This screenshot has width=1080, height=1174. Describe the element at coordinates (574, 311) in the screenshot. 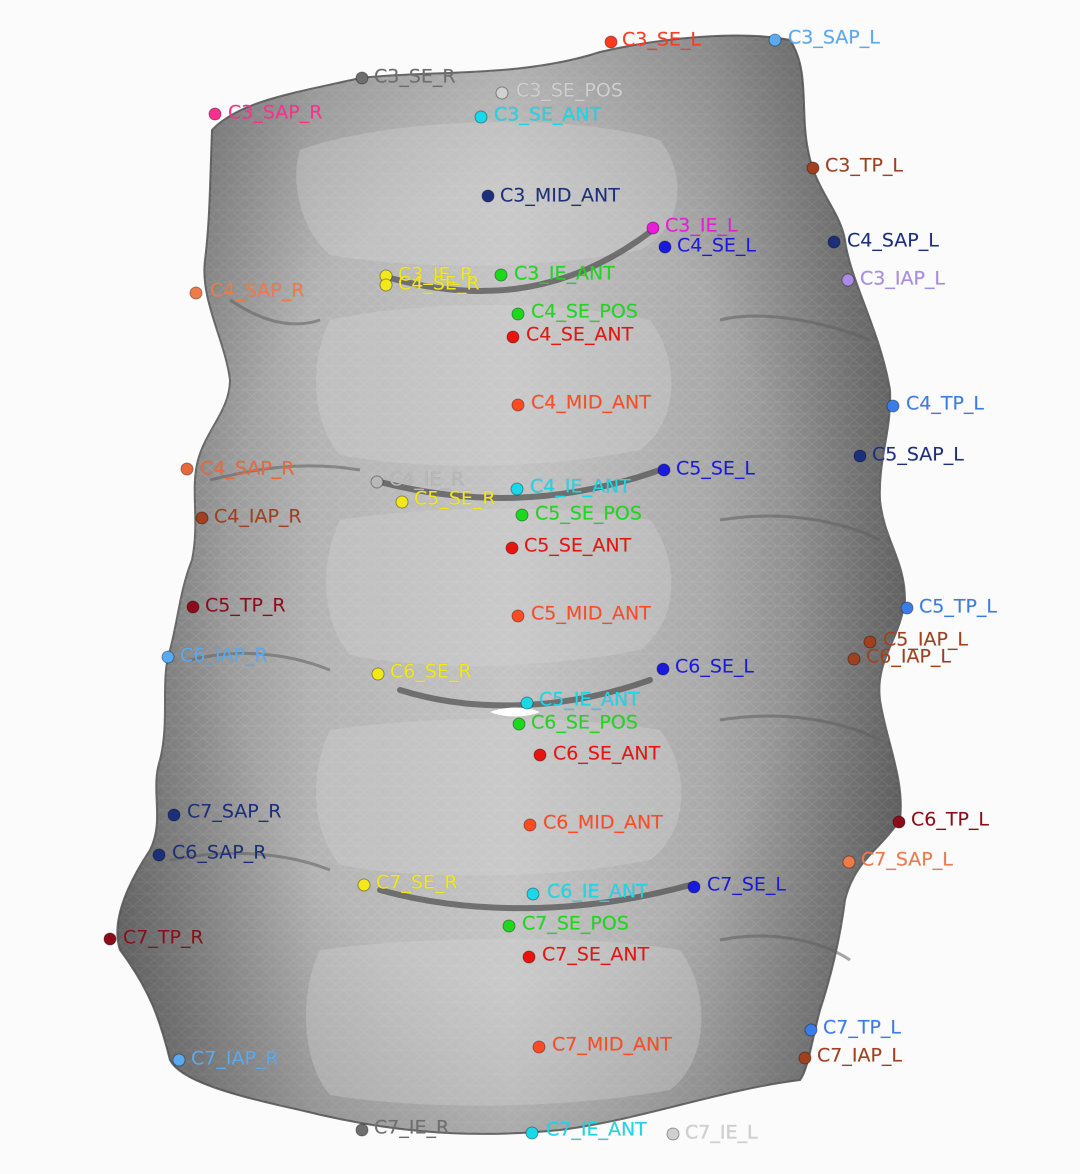

I see `landmark-c4-se-pos: C4_SE_POS` at that location.